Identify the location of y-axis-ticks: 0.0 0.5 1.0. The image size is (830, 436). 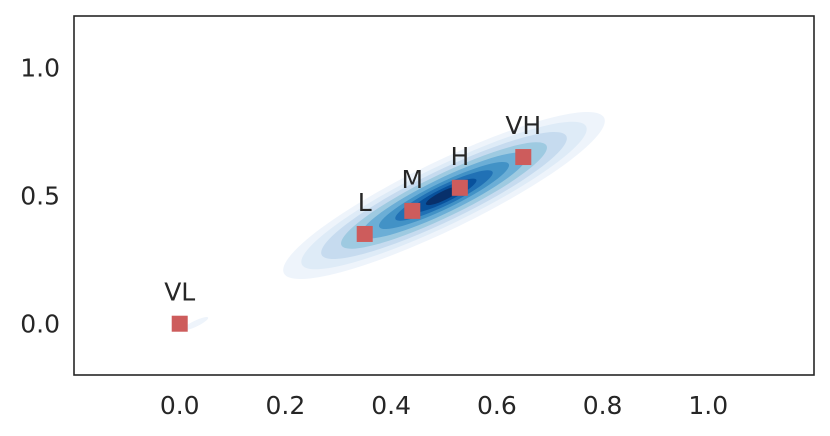
(40, 195).